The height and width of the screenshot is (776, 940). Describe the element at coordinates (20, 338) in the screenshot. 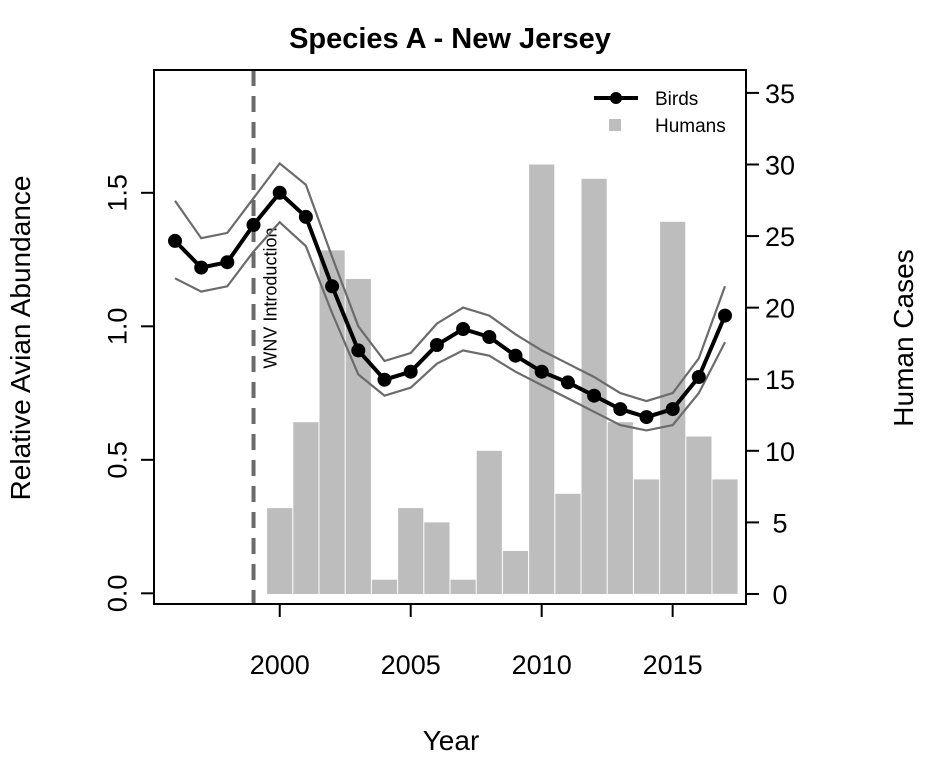

I see `y-axis-label: Relative Avian Abundance` at that location.